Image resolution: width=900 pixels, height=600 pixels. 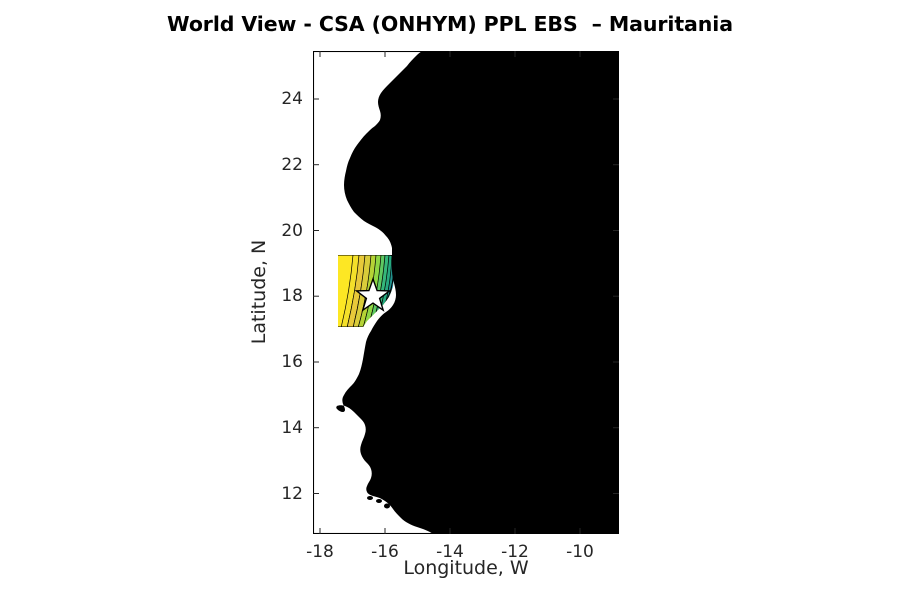 What do you see at coordinates (373, 294) in the screenshot?
I see `site-star-marker` at bounding box center [373, 294].